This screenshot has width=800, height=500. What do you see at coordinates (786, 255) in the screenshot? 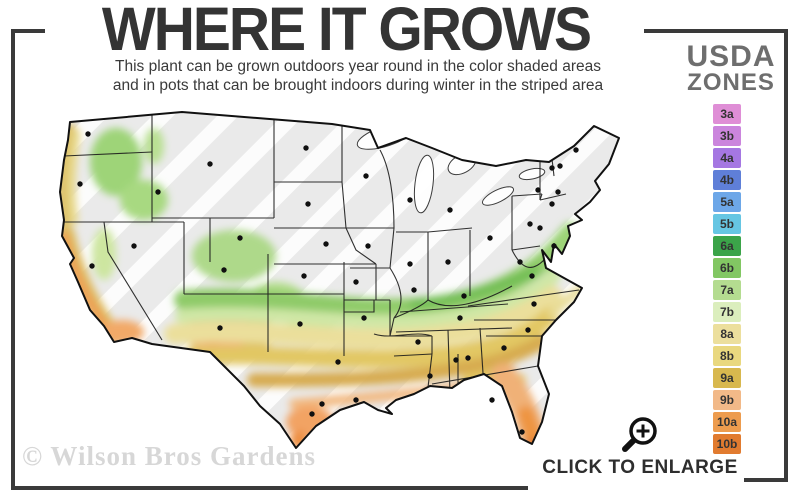
I see `frame-right` at bounding box center [786, 255].